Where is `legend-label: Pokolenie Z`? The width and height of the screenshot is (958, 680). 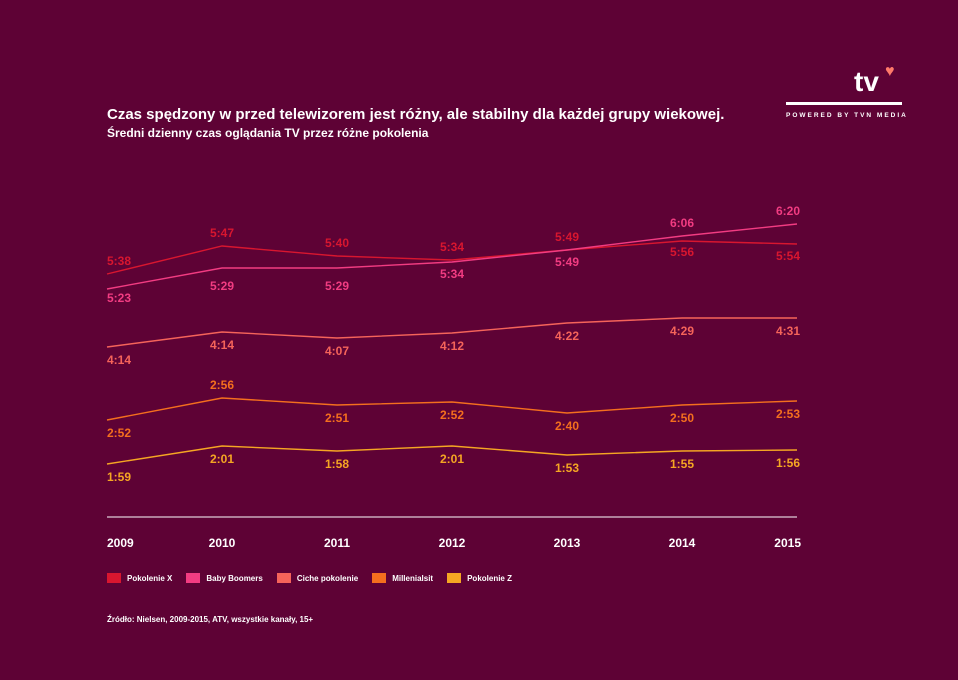 legend-label: Pokolenie Z is located at coordinates (489, 578).